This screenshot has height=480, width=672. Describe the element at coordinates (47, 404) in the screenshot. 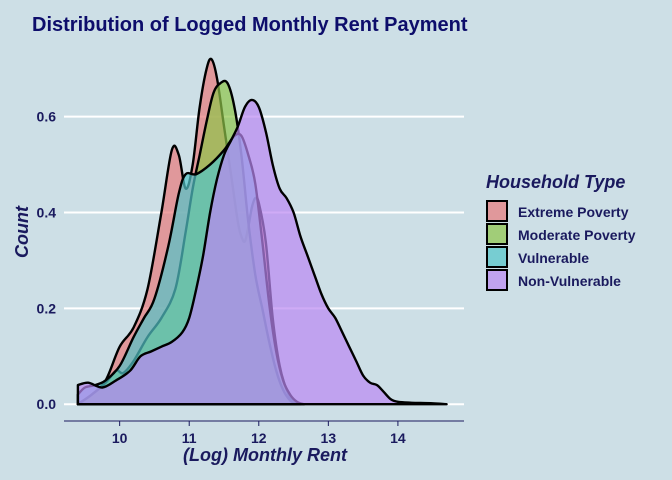

I see `y-tick-label: 0.0` at that location.